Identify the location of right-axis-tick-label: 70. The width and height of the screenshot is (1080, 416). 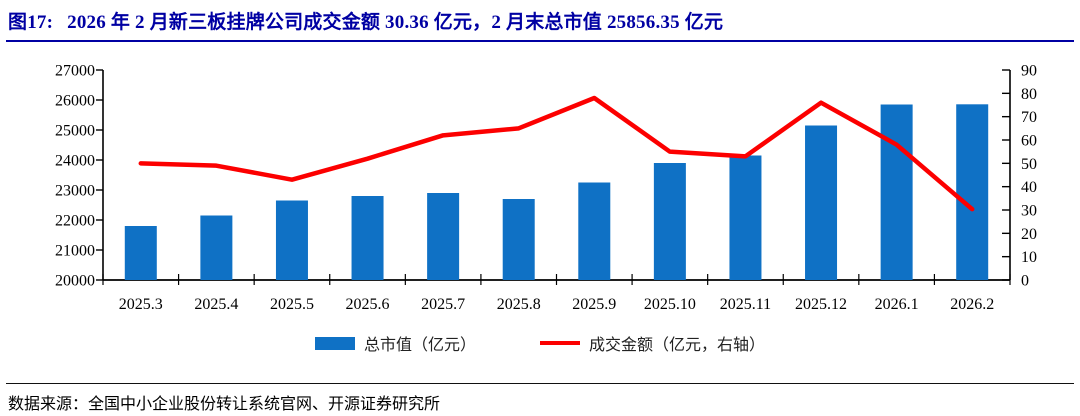
(1029, 117).